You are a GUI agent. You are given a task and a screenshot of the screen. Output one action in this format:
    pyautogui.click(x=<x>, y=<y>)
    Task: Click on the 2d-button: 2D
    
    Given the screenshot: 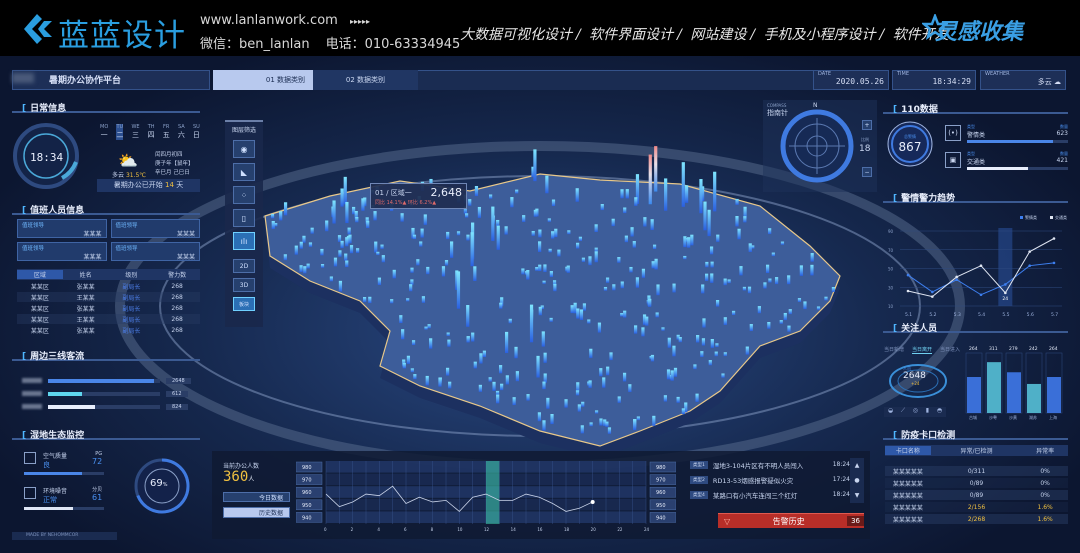 What is the action you would take?
    pyautogui.click(x=244, y=266)
    